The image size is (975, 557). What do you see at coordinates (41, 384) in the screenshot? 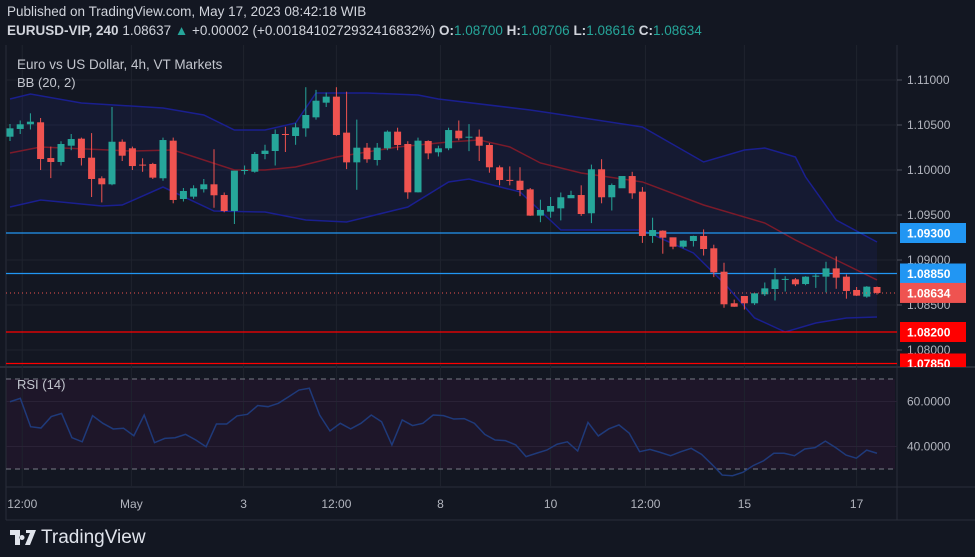
I see `rsi-legend: RSI (14)` at bounding box center [41, 384].